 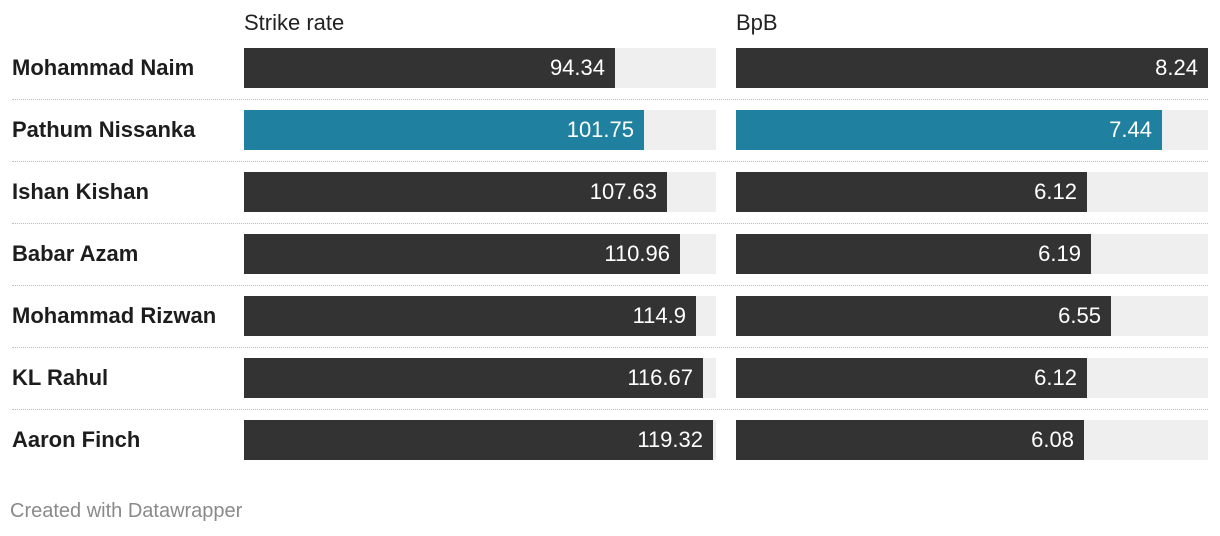 What do you see at coordinates (660, 377) in the screenshot?
I see `bar-value-label: 116.67` at bounding box center [660, 377].